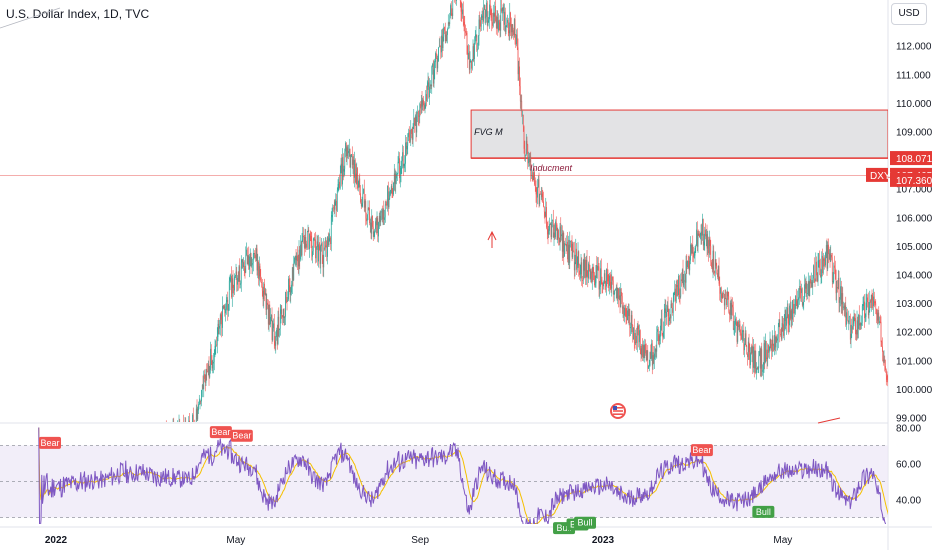  What do you see at coordinates (908, 501) in the screenshot?
I see `rsi-tick-label: 40.00` at bounding box center [908, 501].